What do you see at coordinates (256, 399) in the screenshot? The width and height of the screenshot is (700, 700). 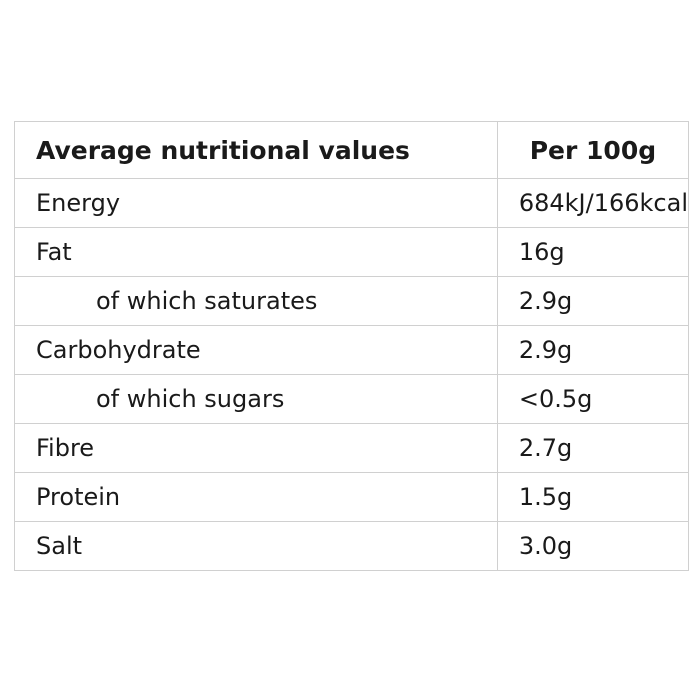 I see `nutrient-label: of which sugars` at bounding box center [256, 399].